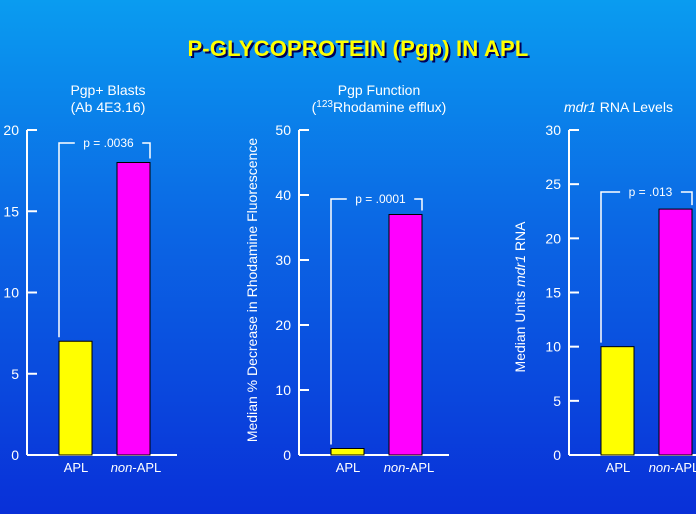 This screenshot has height=514, width=696. Describe the element at coordinates (283, 130) in the screenshot. I see `y-tick-label: 50` at that location.